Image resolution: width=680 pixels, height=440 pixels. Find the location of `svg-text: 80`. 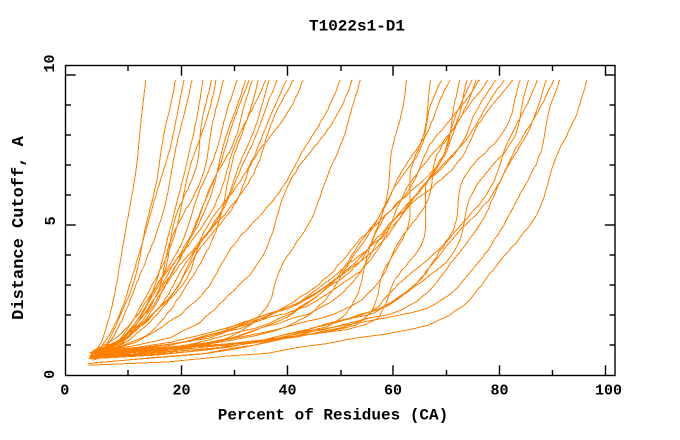

svg-text: 80 is located at coordinates (499, 391).